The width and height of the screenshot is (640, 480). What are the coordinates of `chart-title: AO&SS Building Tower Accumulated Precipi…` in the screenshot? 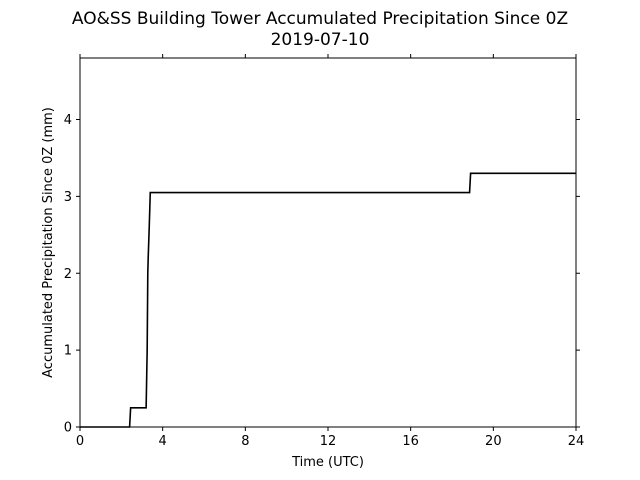 It's located at (320, 19).